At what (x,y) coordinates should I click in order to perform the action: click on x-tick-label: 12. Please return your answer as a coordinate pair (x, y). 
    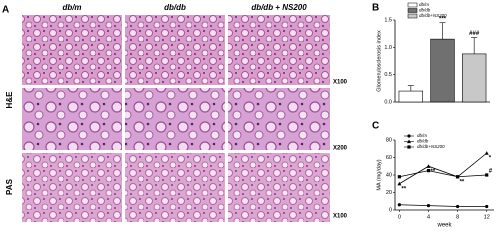
    Looking at the image, I should click on (487, 217).